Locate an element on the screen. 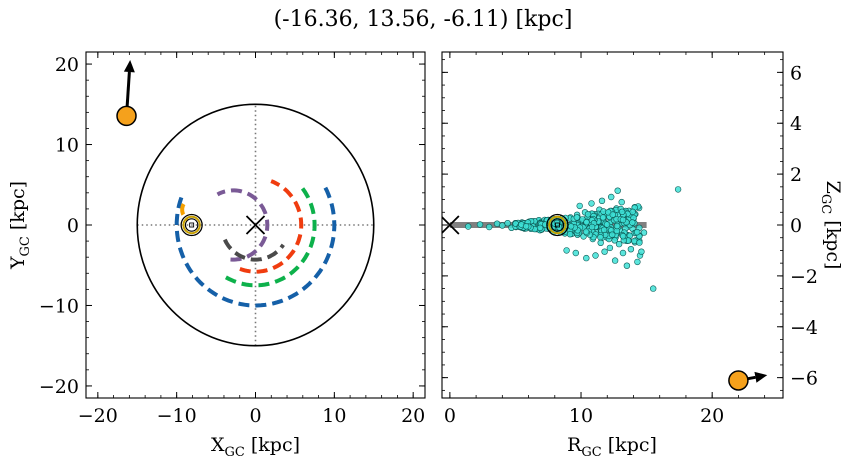  left-x-axis-label: XGC [kpc] is located at coordinates (255, 447).